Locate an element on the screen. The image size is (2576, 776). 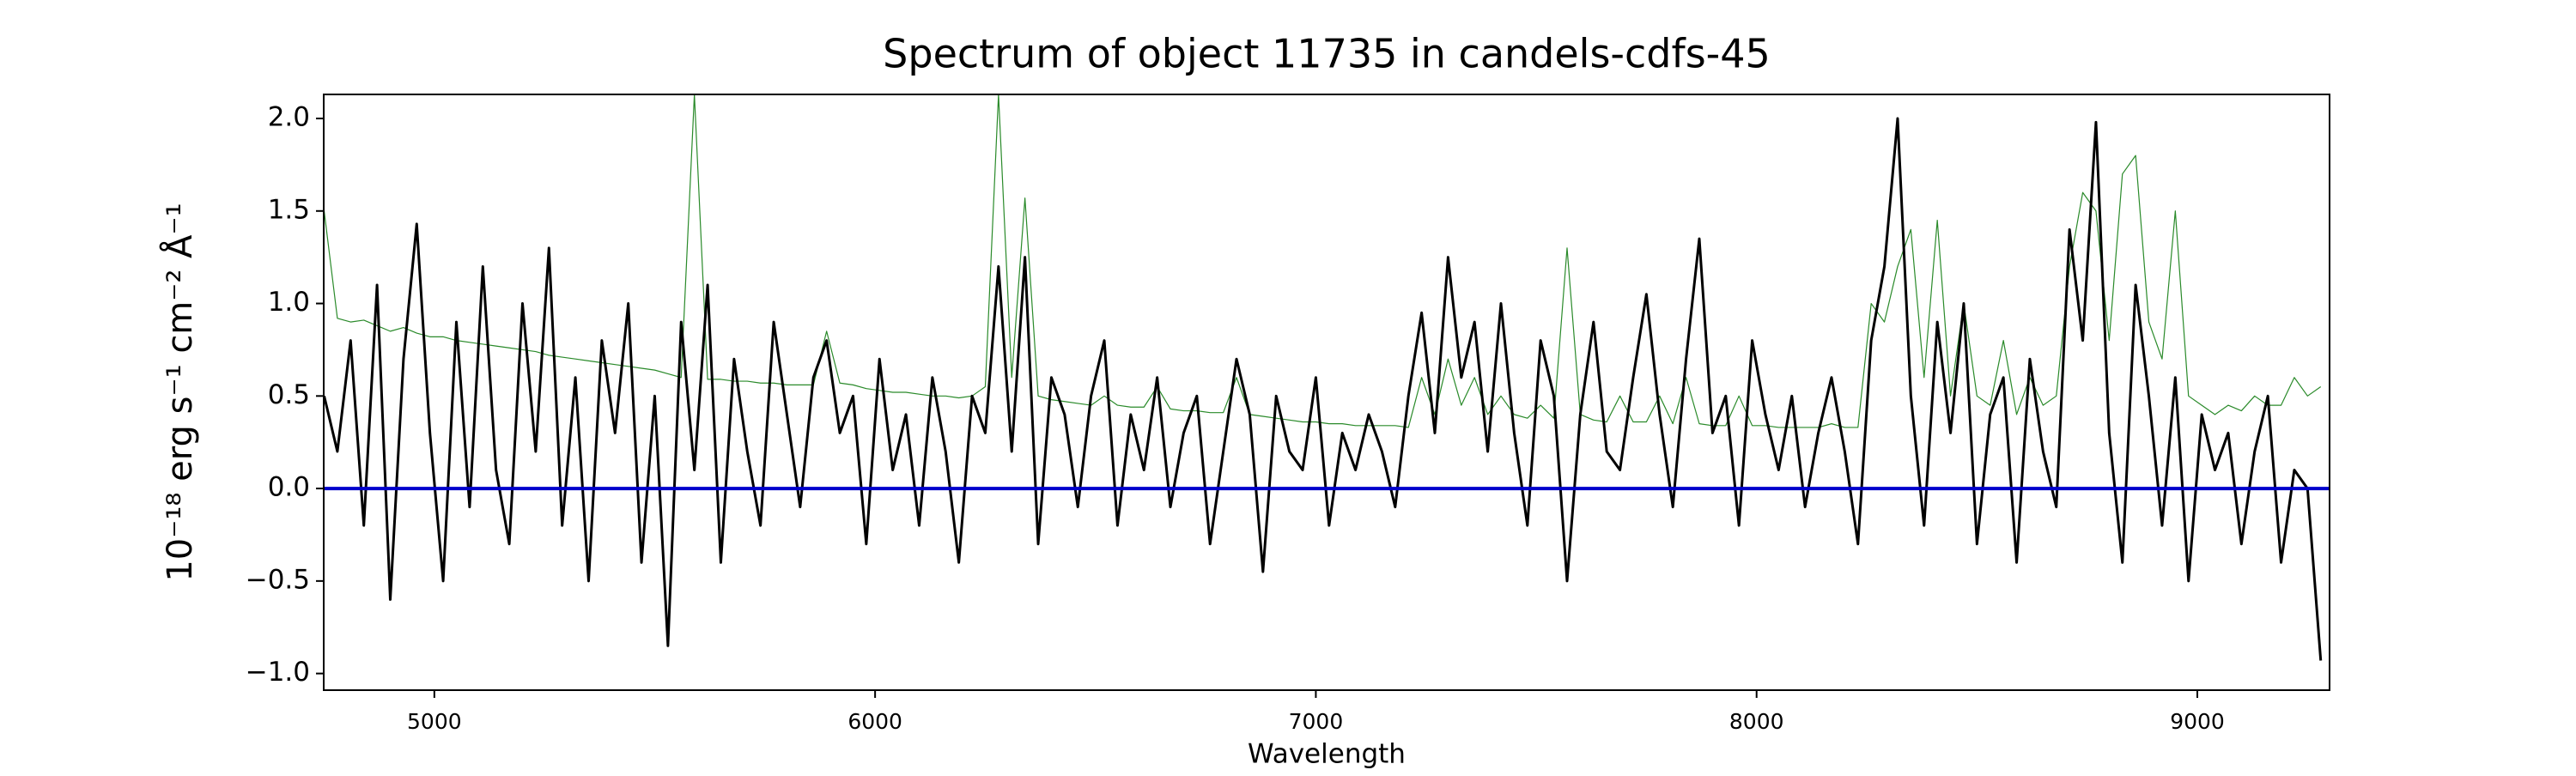
y-tick-label: −0.5 is located at coordinates (278, 580).